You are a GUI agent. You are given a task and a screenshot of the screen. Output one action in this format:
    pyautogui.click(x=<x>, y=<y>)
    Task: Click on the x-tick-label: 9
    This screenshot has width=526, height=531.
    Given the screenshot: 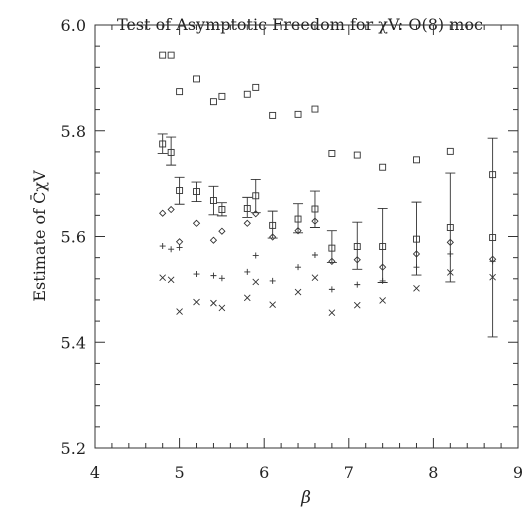 What is the action you would take?
    pyautogui.click(x=518, y=472)
    